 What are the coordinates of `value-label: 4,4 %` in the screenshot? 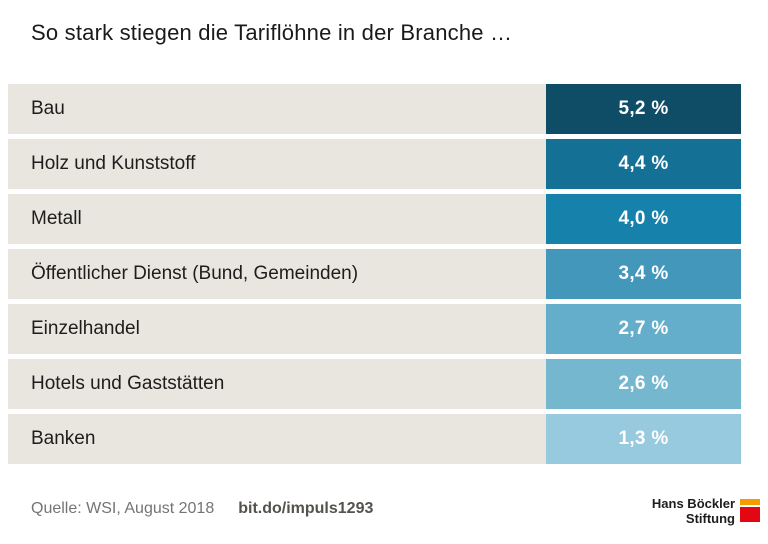 It's located at (643, 163).